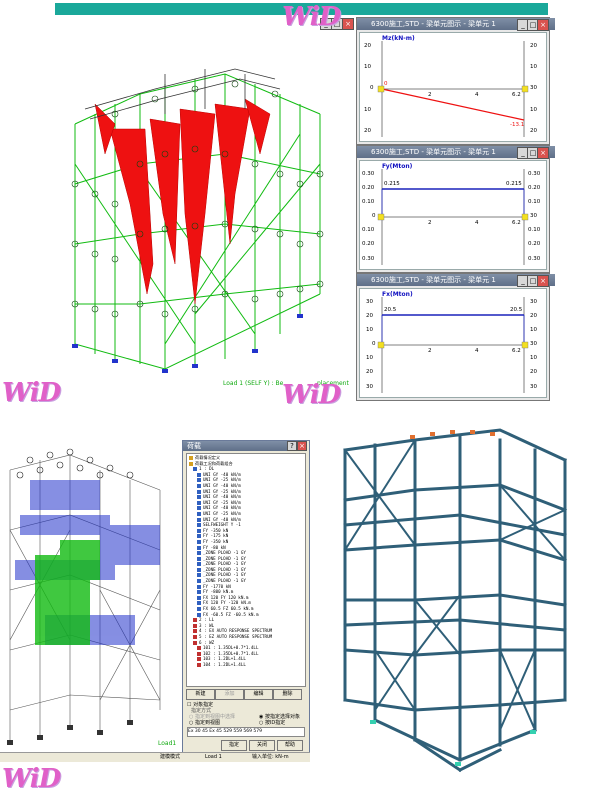 The width and height of the screenshot is (600, 800). What do you see at coordinates (246, 732) in the screenshot?
I see `id-input: Ex 30 45 Ex 45 529 559 569 579` at bounding box center [246, 732].